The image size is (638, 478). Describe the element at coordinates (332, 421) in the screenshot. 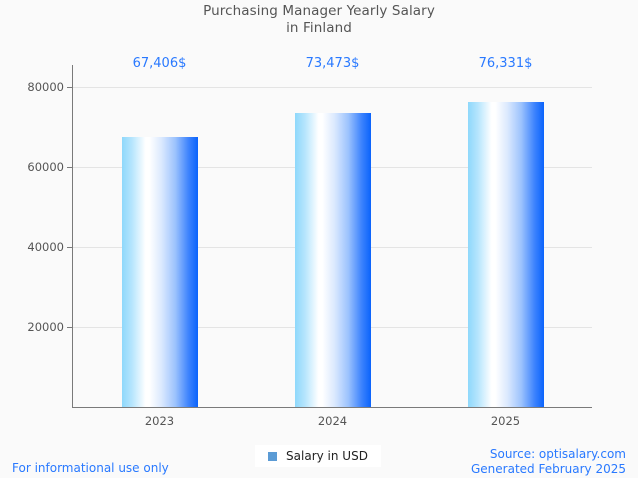

I see `x-axis-tick-label: 2024` at that location.